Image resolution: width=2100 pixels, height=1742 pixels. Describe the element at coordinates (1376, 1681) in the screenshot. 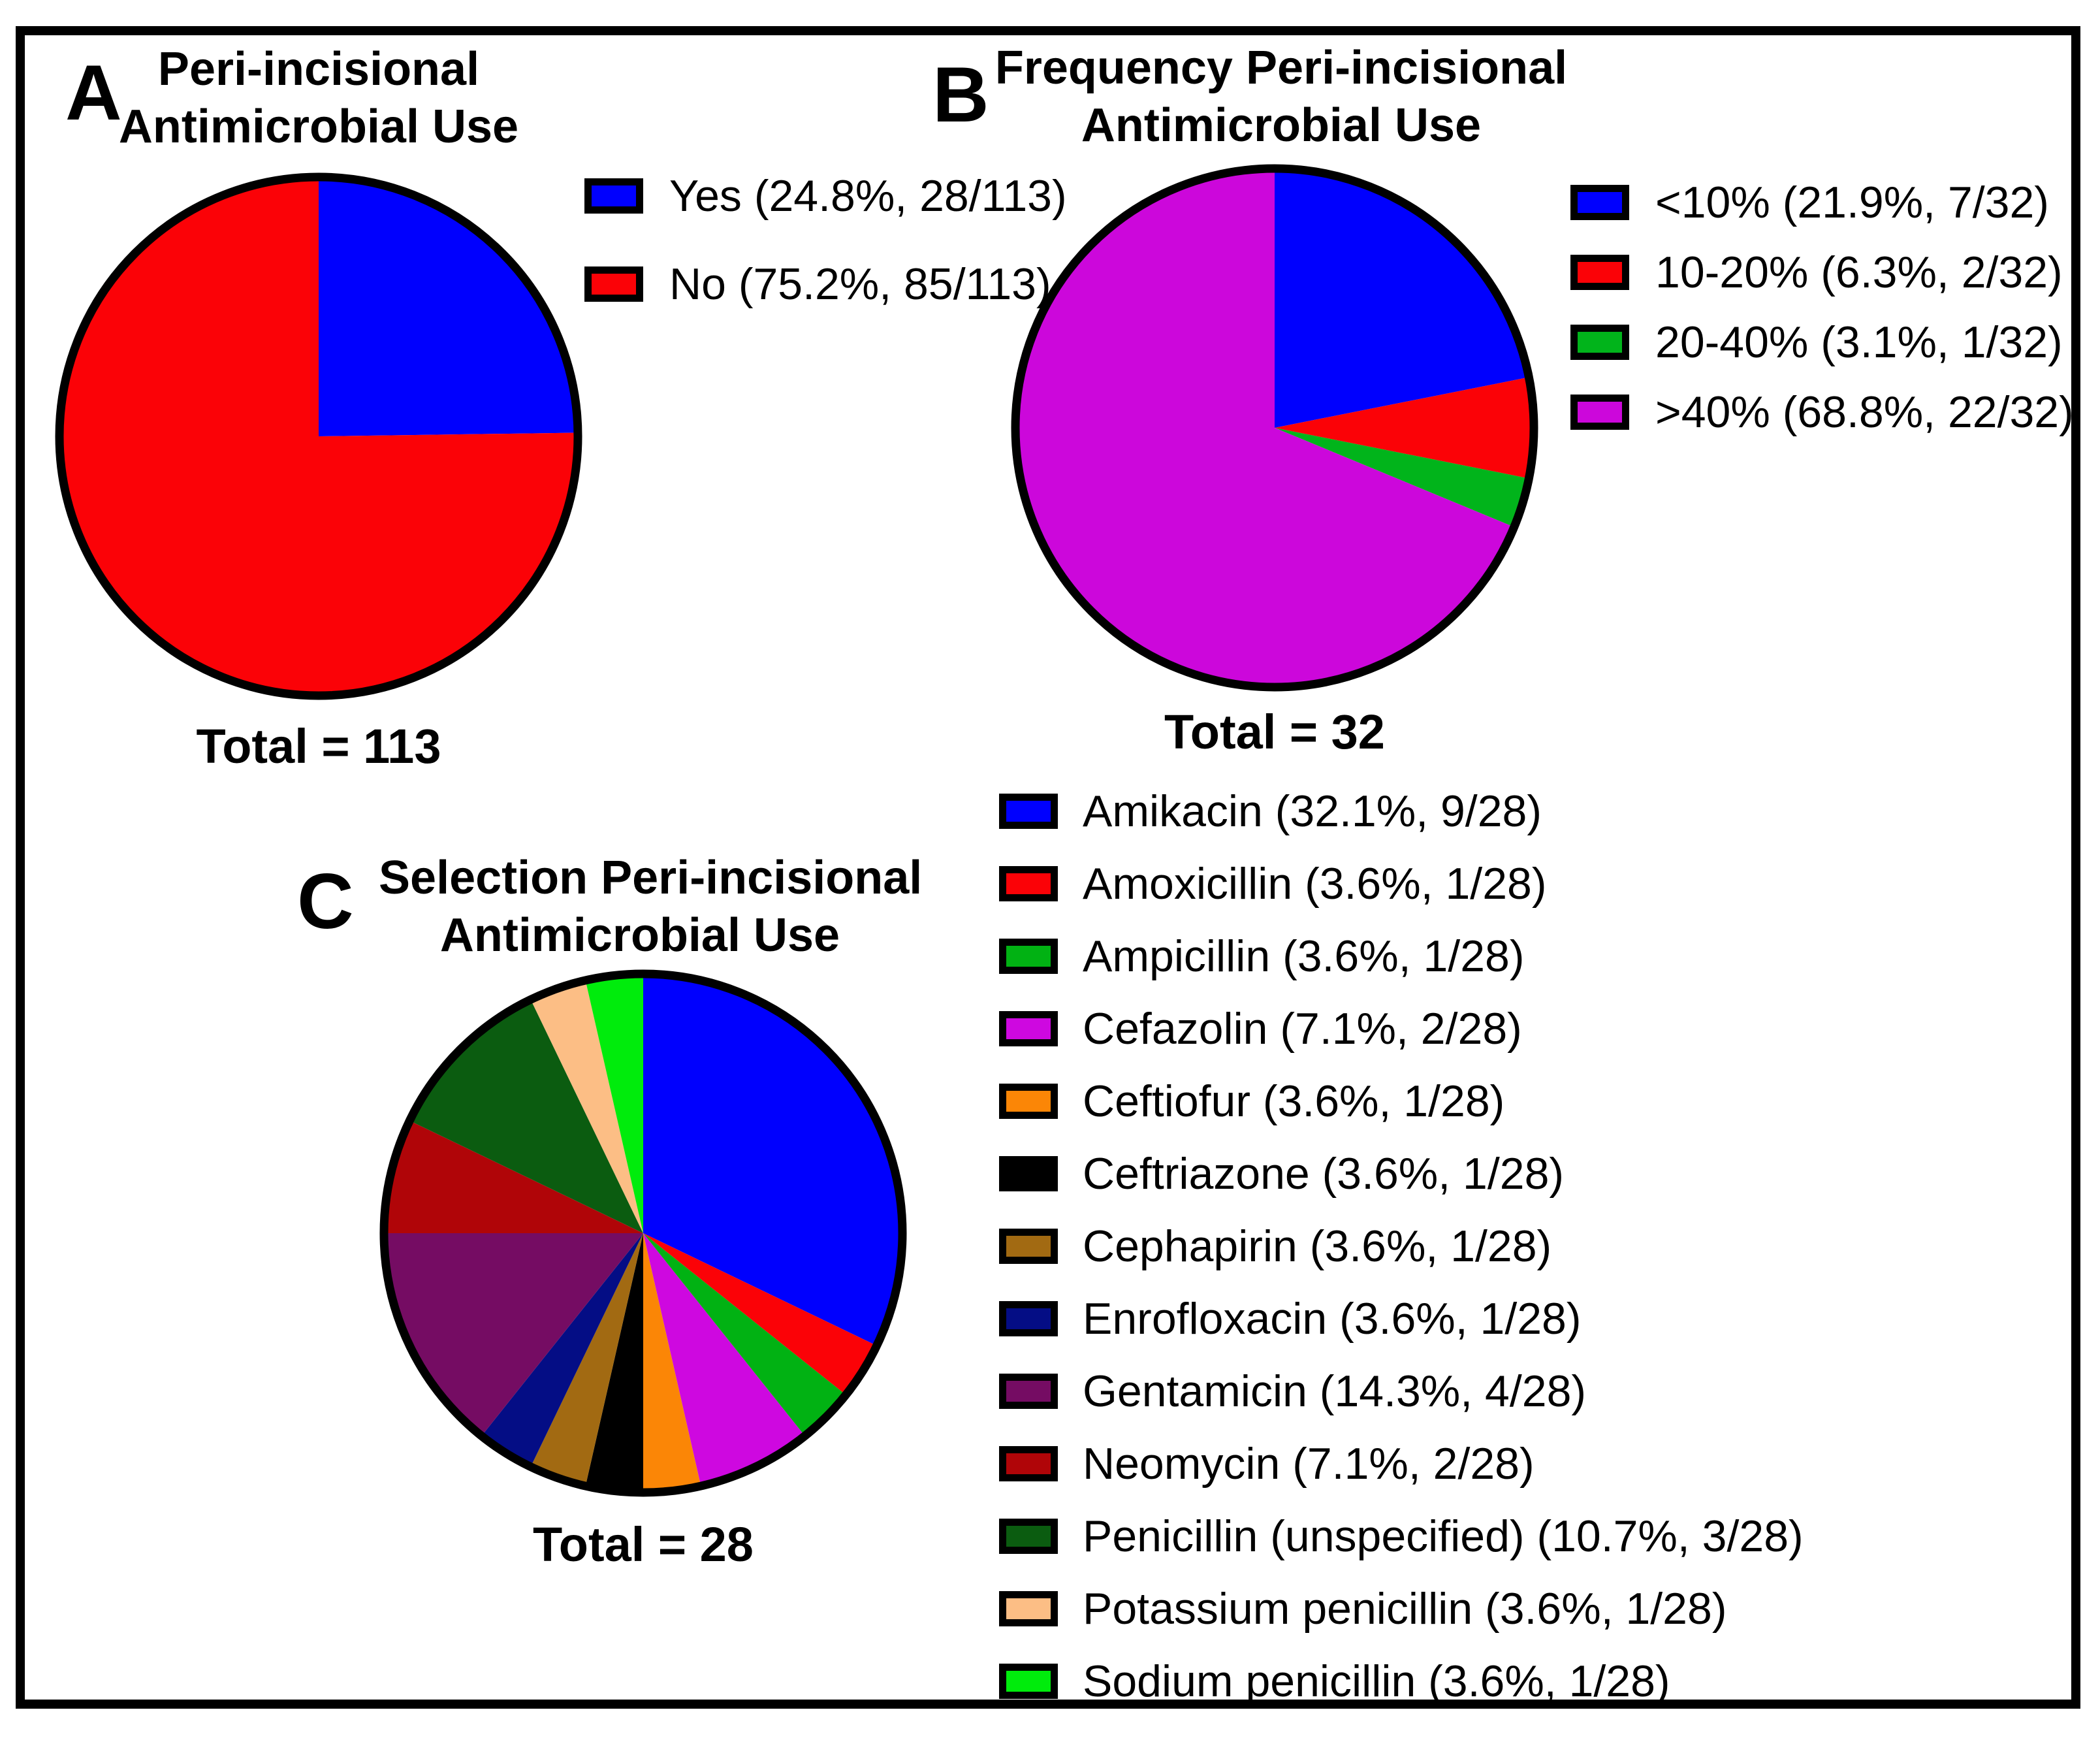

I see `legend-label: Sodium penicillin (3.6%, 1/28)` at that location.